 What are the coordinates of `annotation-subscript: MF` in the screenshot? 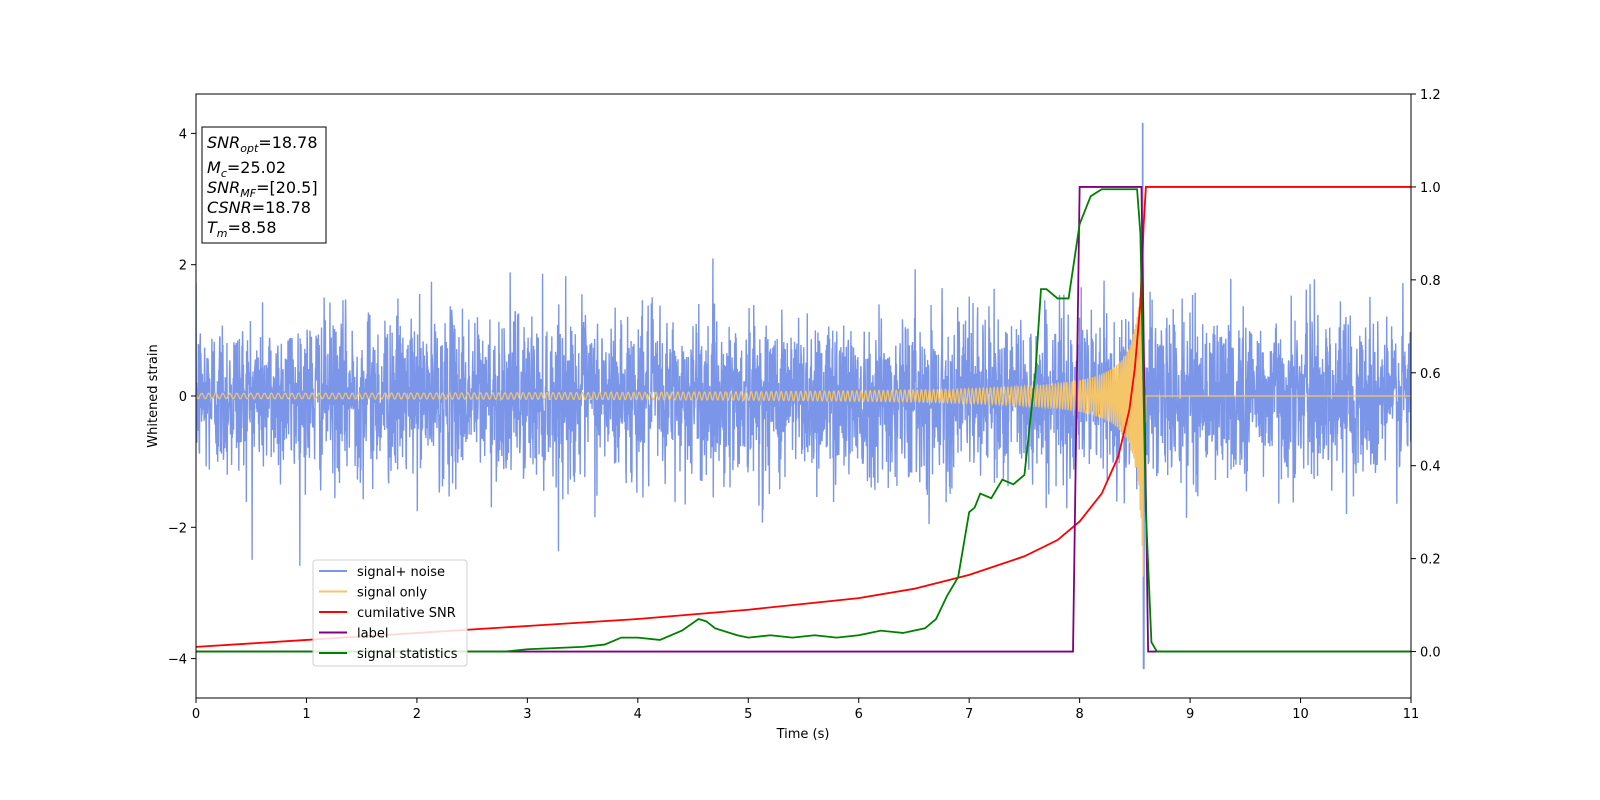 It's located at (248, 193).